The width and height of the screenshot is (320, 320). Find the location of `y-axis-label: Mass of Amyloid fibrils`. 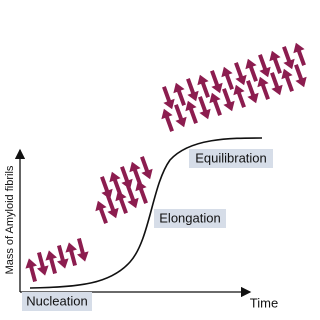

y-axis-label: Mass of Amyloid fibrils is located at coordinates (10, 219).